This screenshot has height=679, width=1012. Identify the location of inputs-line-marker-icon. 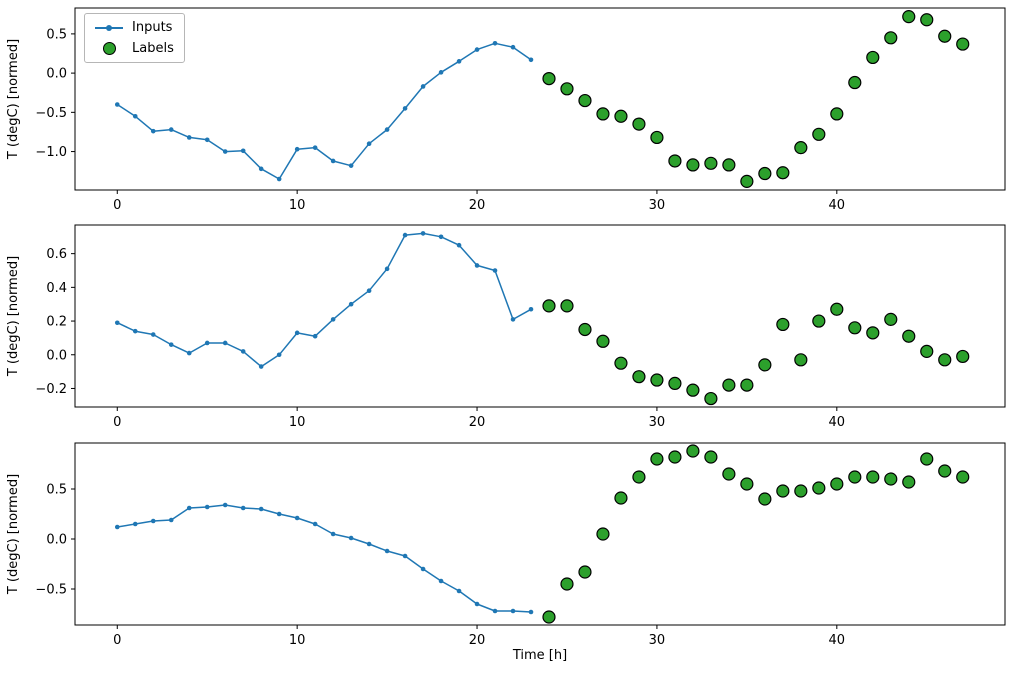
(109, 28).